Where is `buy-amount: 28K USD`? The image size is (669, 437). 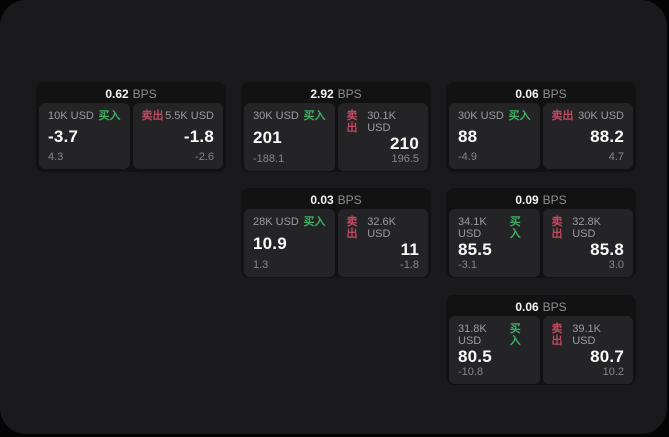 buy-amount: 28K USD is located at coordinates (276, 222).